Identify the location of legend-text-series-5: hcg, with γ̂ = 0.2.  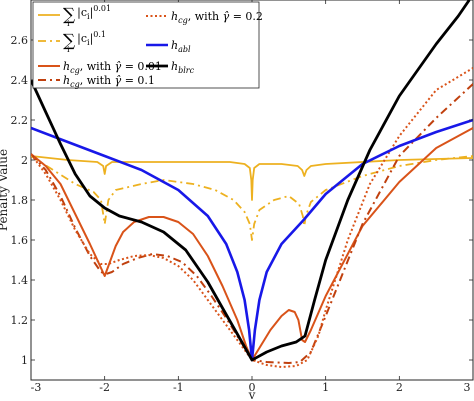
(217, 17).